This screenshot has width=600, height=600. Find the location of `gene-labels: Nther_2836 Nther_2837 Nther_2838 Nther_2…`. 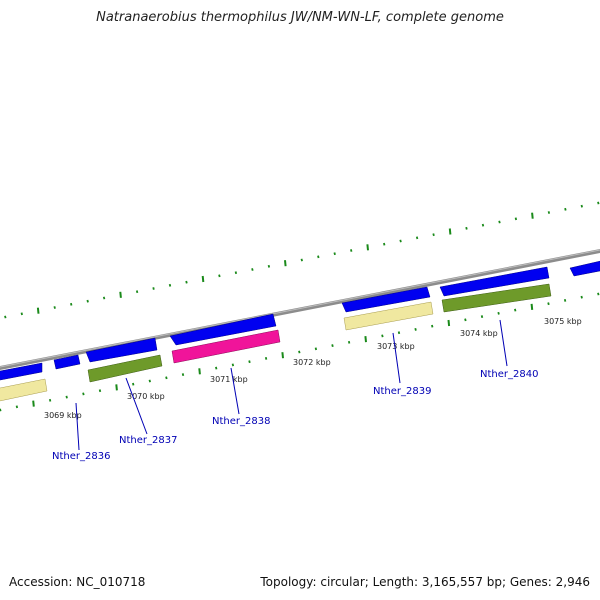

gene-labels: Nther_2836 Nther_2837 Nther_2838 Nther_2… is located at coordinates (295, 415).